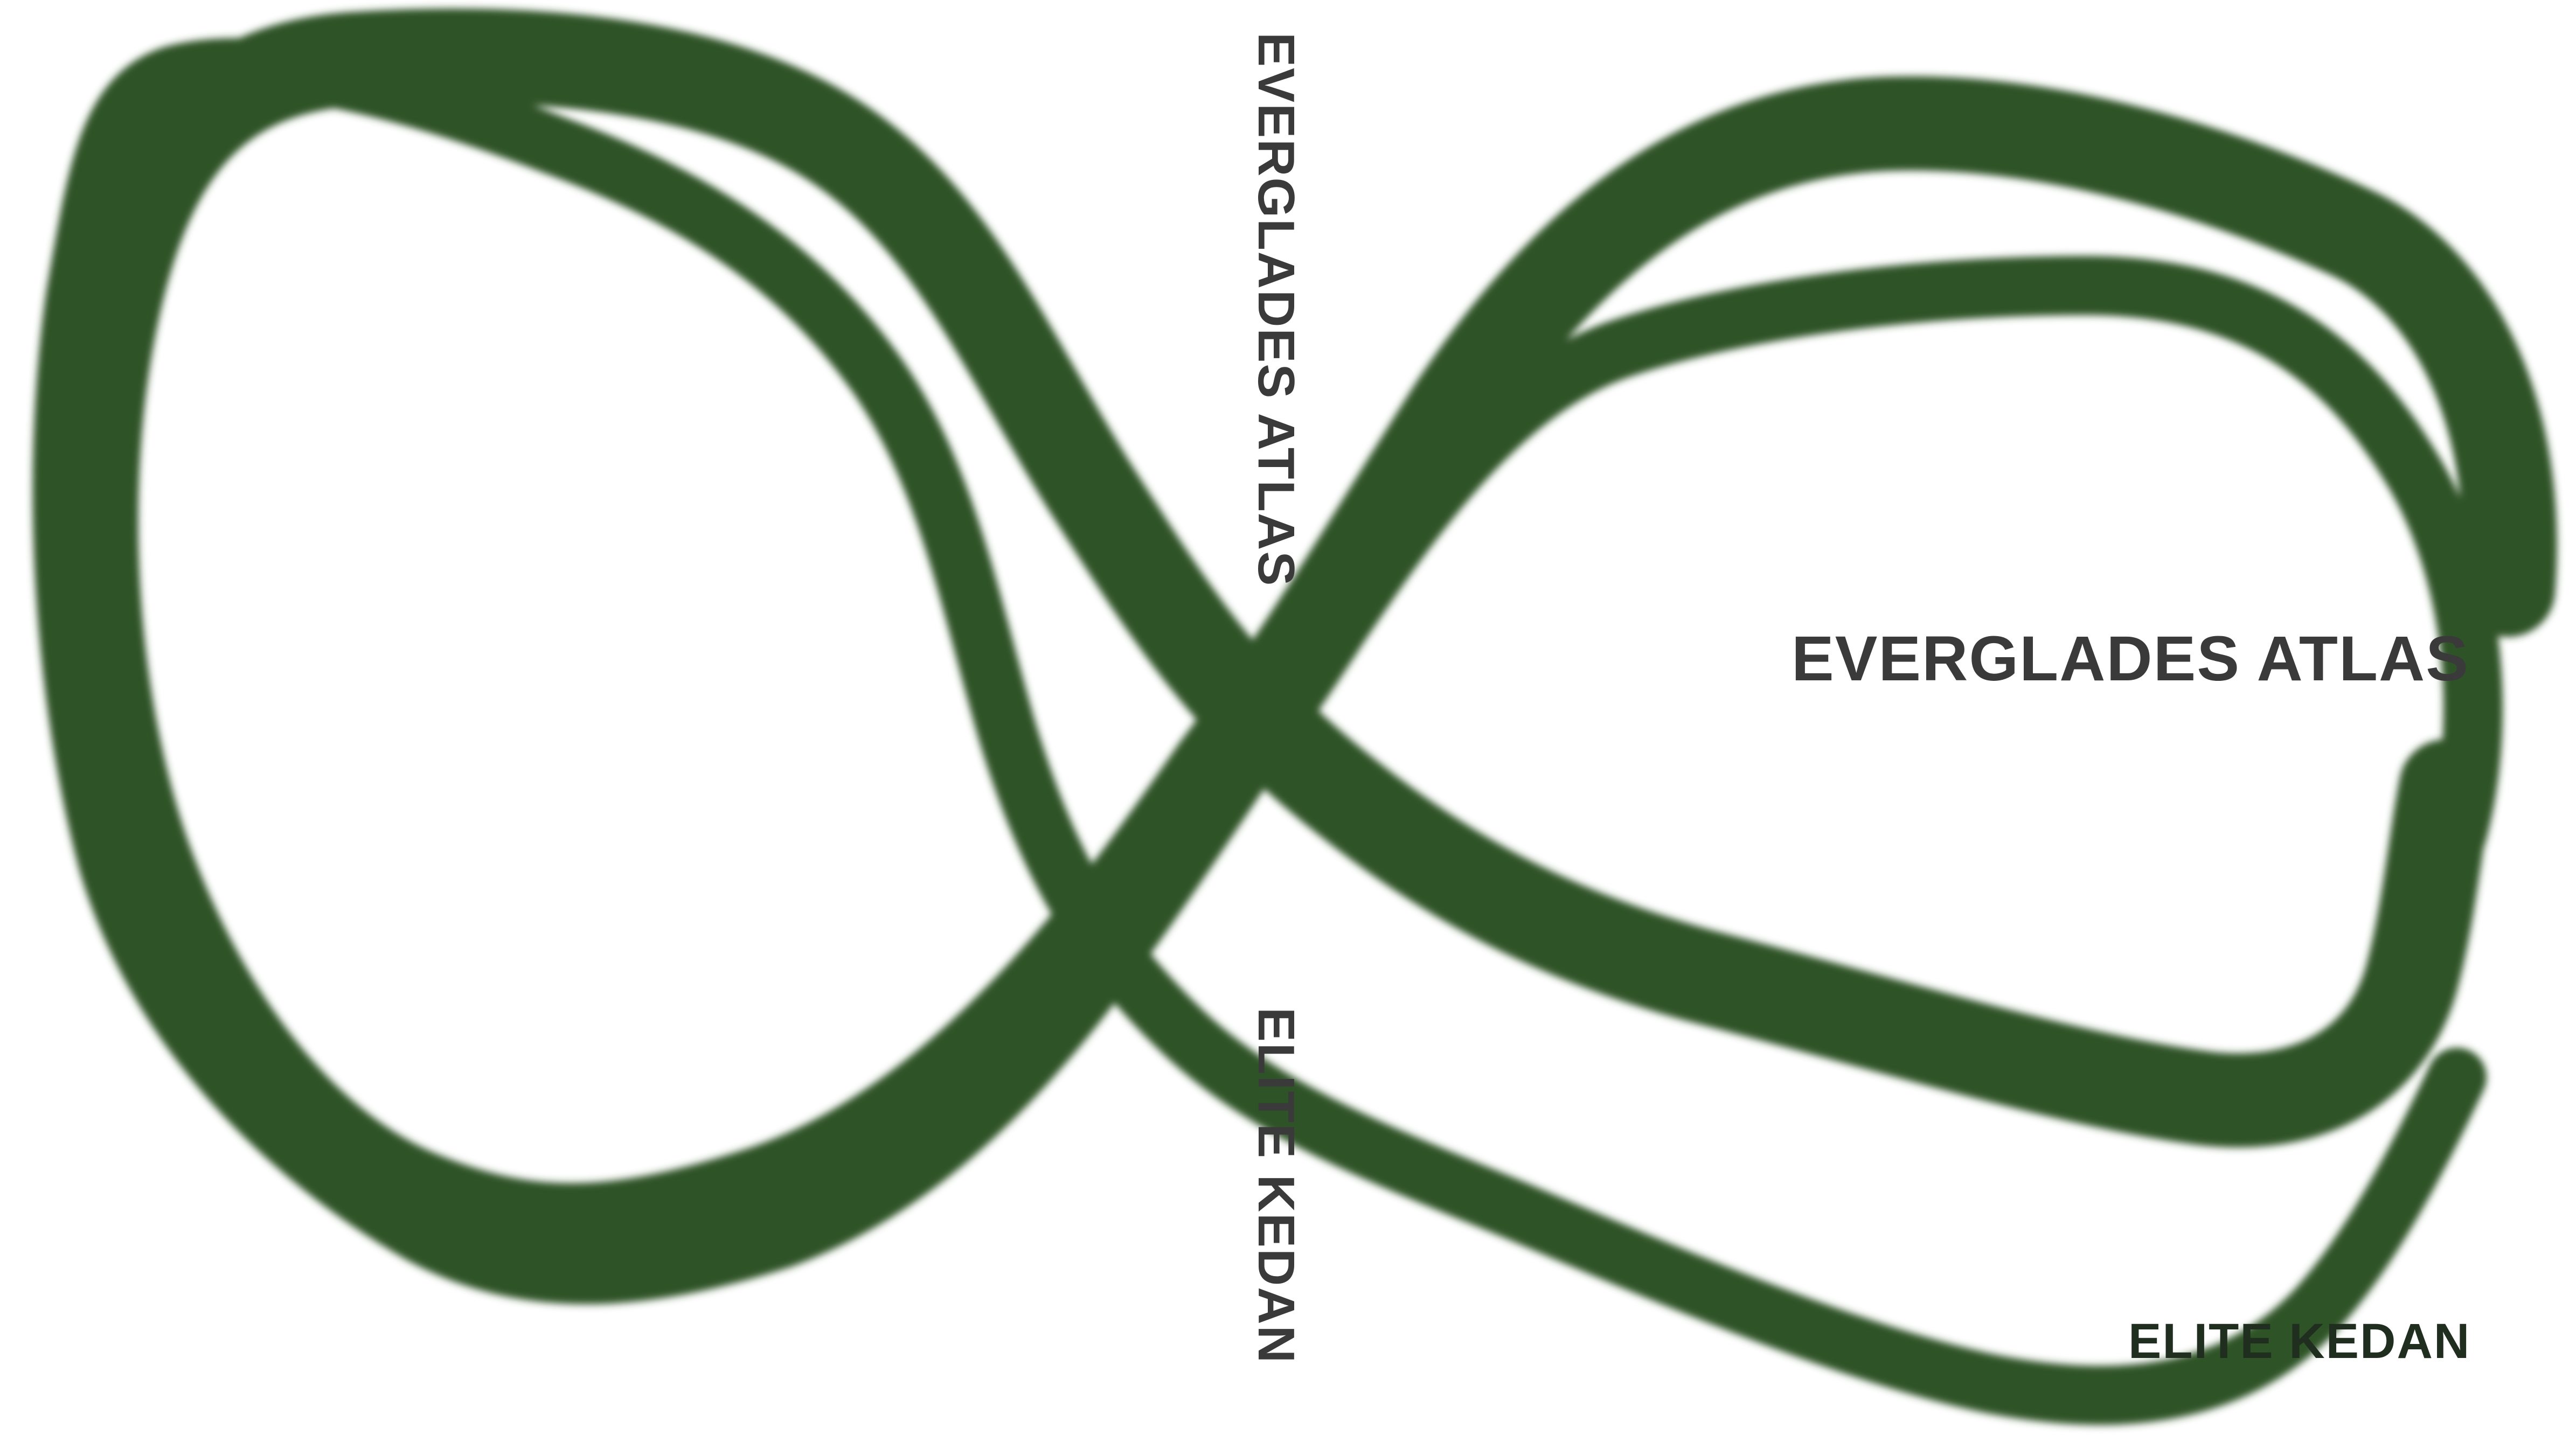 The image size is (2576, 1435). I want to click on spine-author: ELITE KEDAN, so click(1276, 1185).